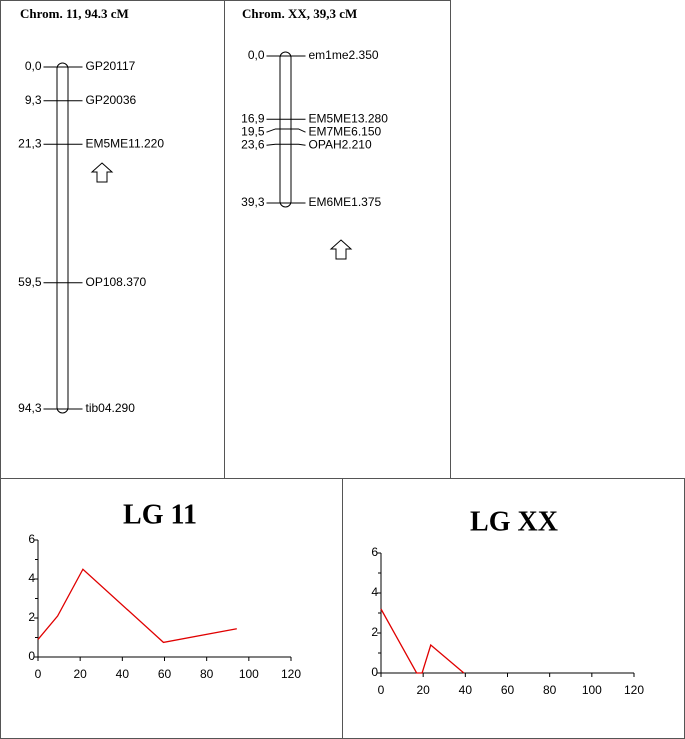 Image resolution: width=685 pixels, height=739 pixels. Describe the element at coordinates (160, 514) in the screenshot. I see `chart-title: LG 11` at that location.